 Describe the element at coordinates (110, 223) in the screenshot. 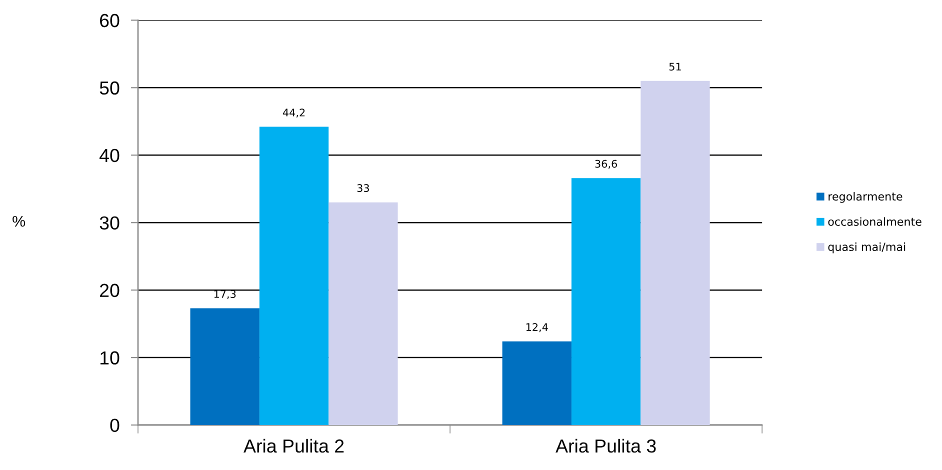

I see `y-tick-label: 30` at that location.